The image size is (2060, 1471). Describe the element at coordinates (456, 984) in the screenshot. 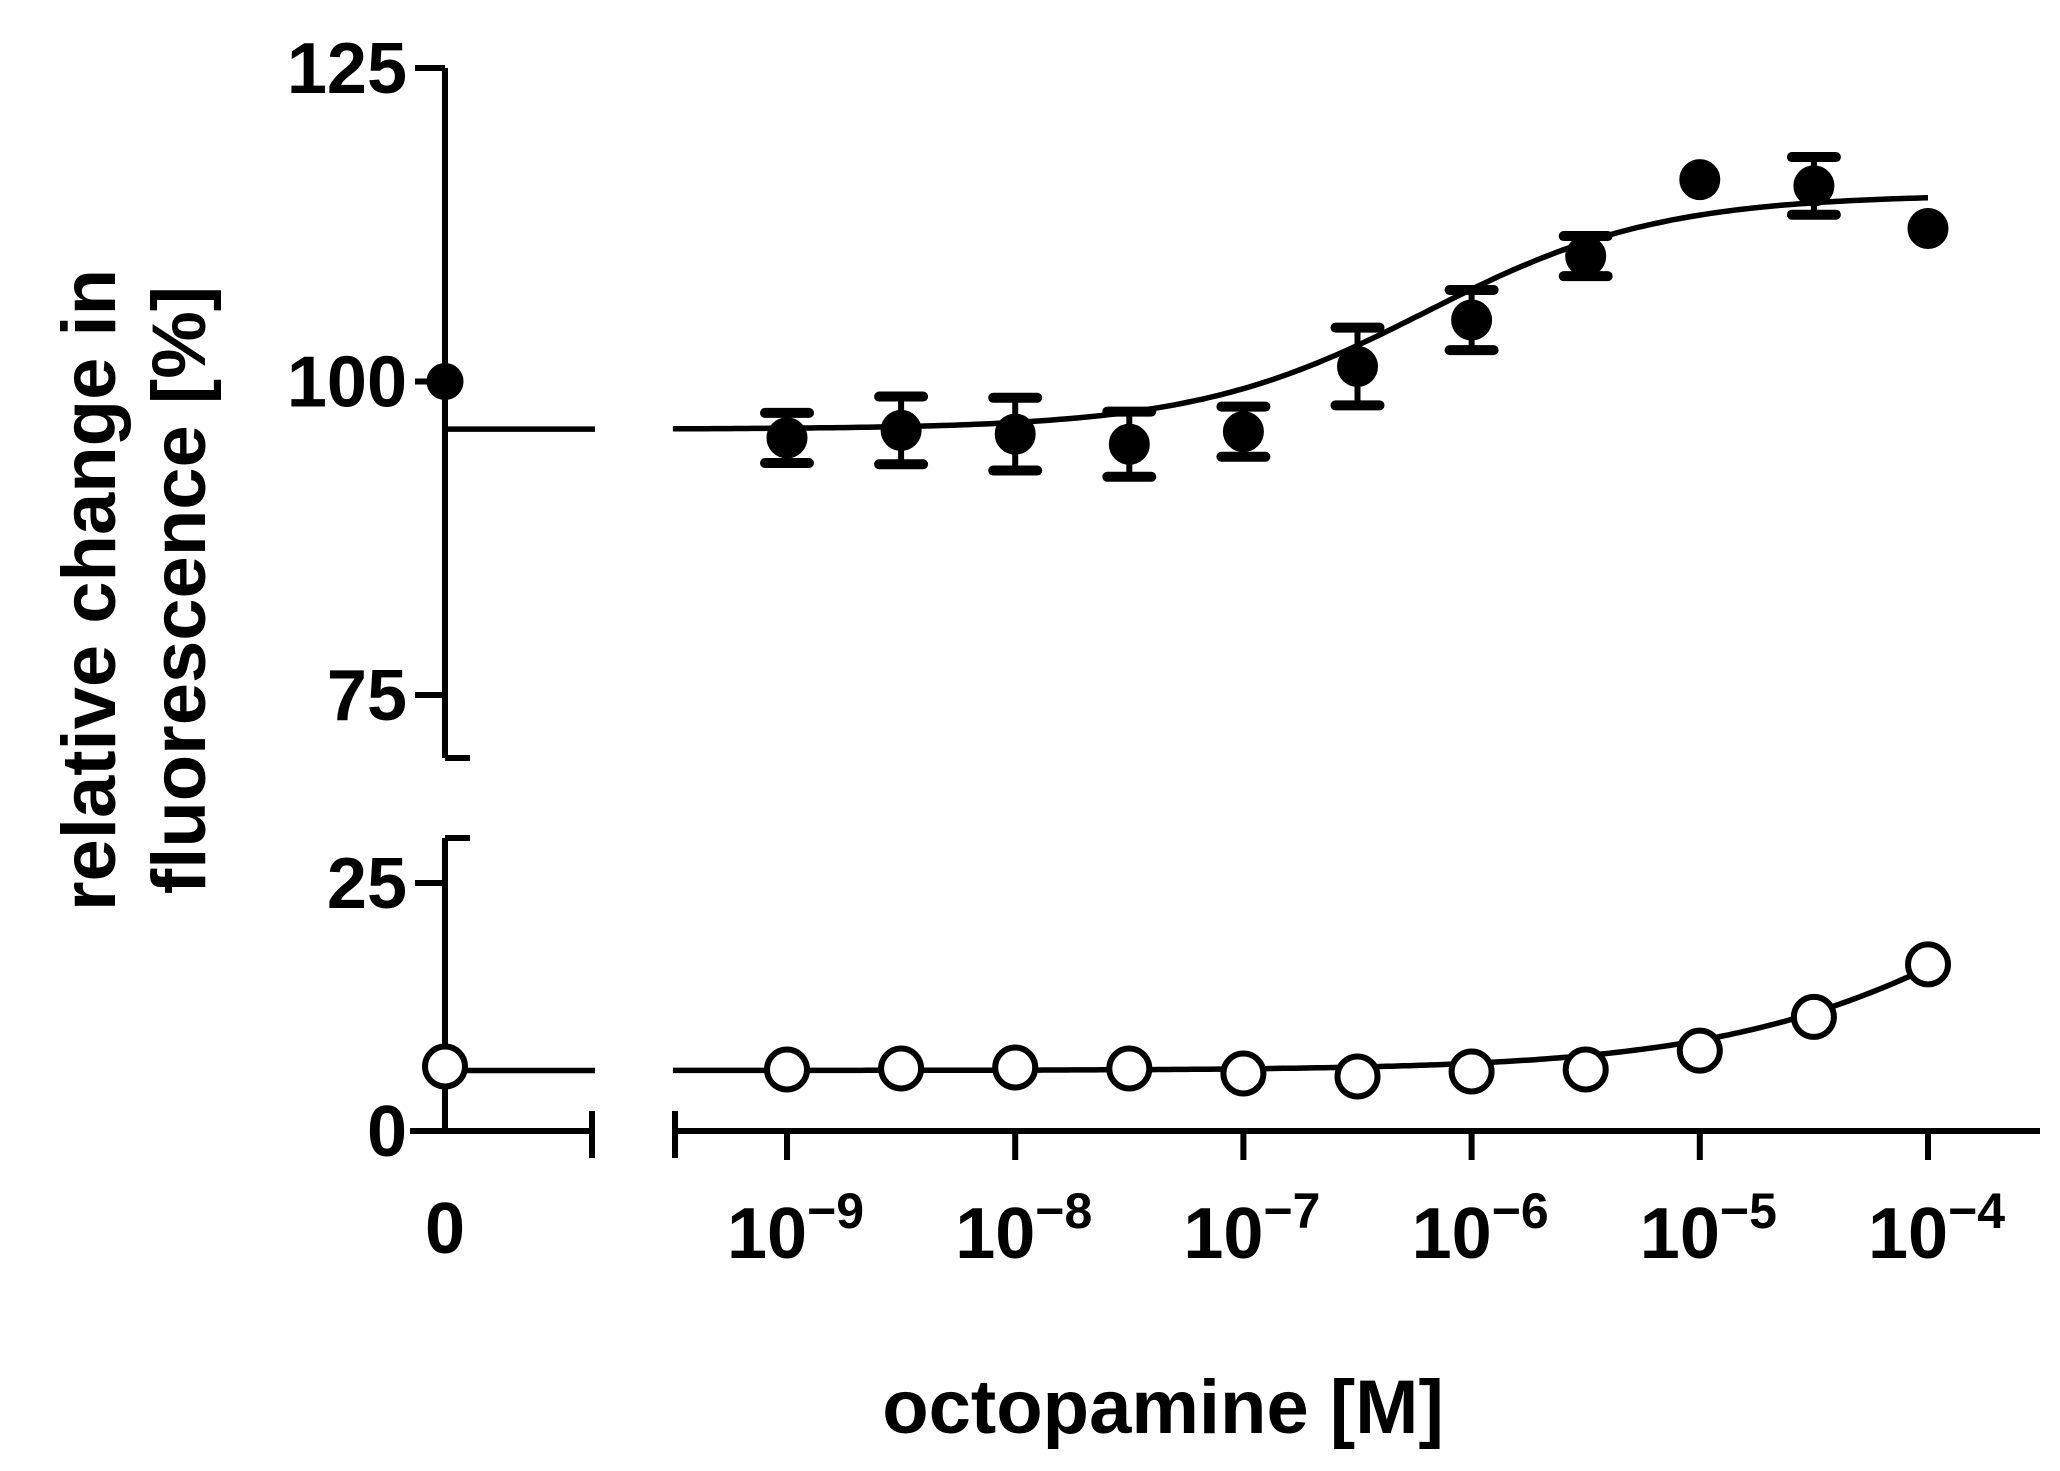

I see `y-axis-lower` at that location.